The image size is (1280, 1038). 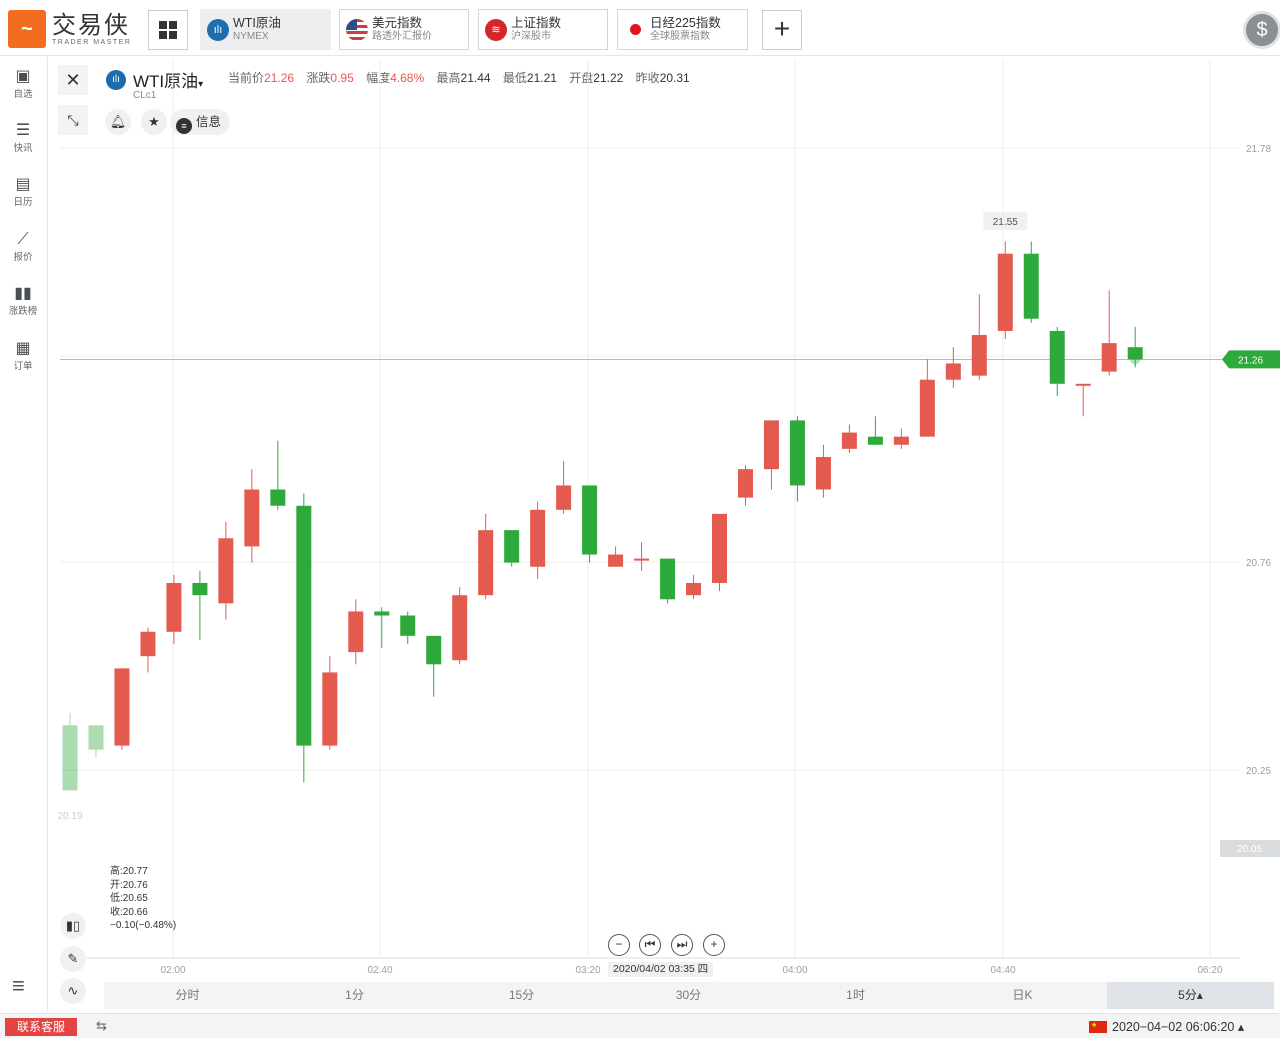 I want to click on add-tab-button: +, so click(x=782, y=30).